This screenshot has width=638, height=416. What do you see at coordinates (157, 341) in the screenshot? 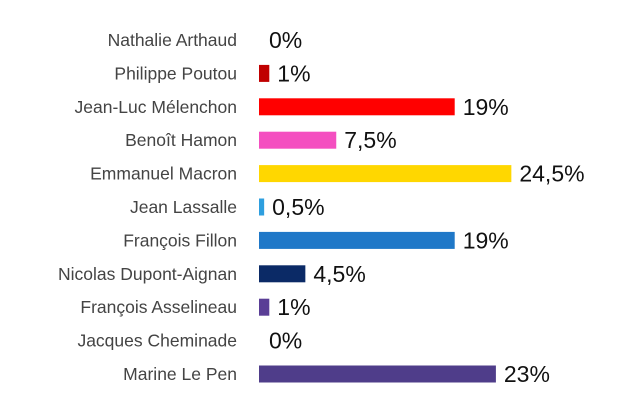
I see `category-label: Jacques Cheminade` at bounding box center [157, 341].